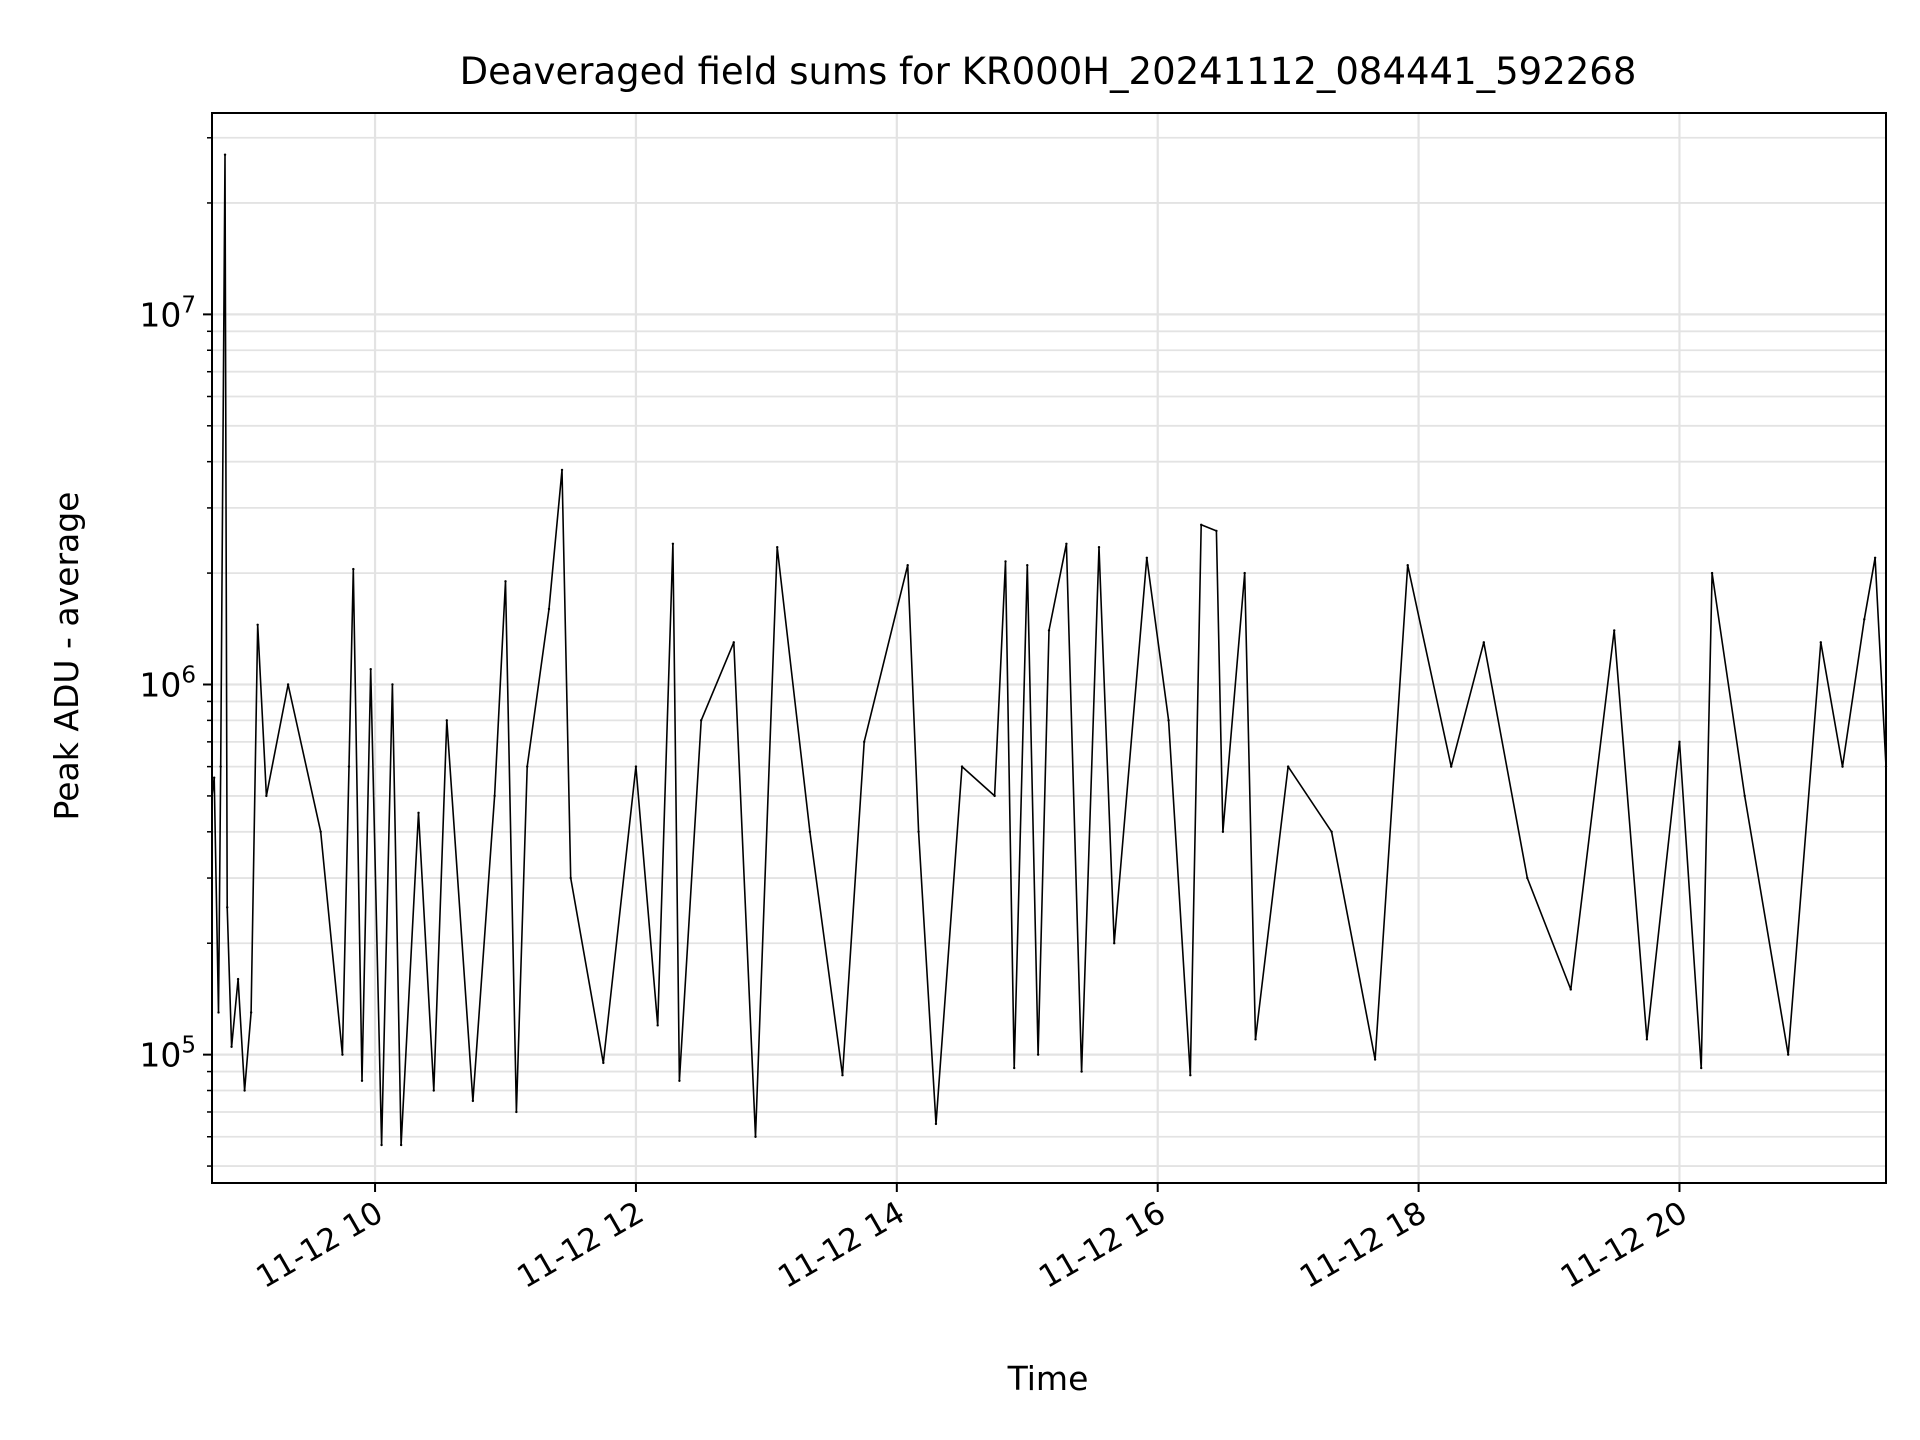 This screenshot has height=1440, width=1920. I want to click on y-tick-label: 107, so click(167, 313).